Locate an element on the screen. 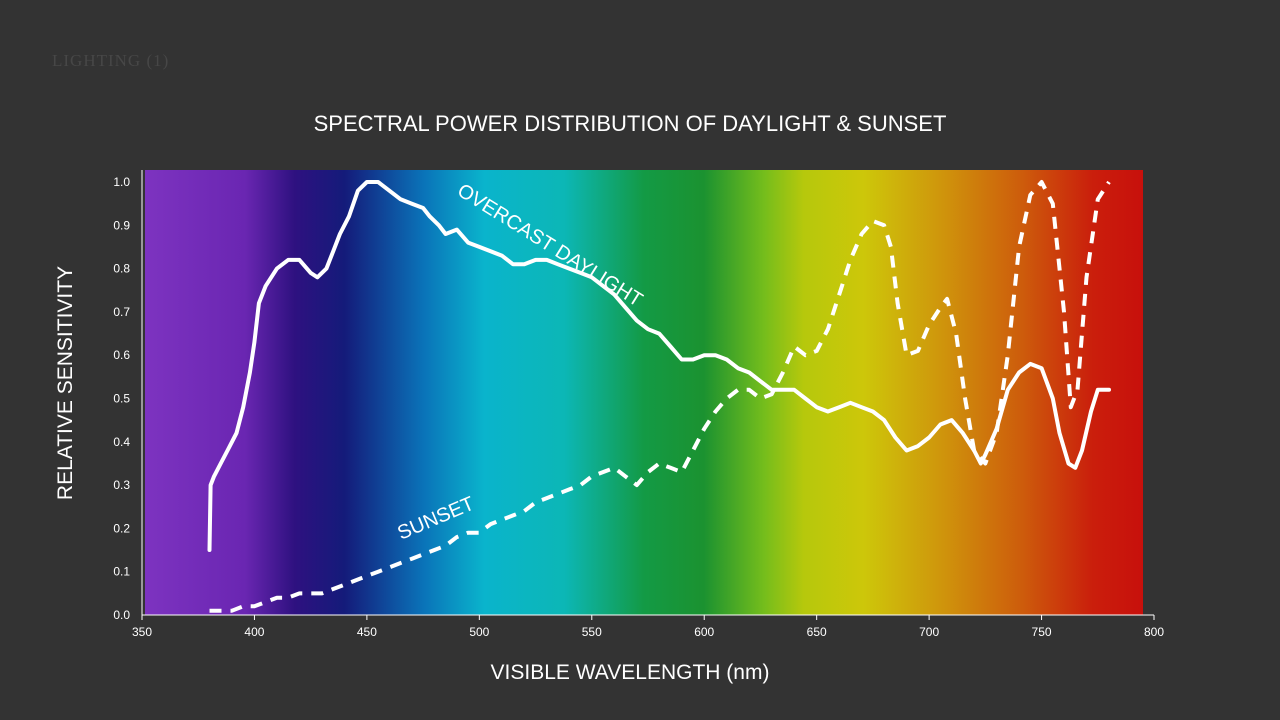 The image size is (1280, 720). y-tick-label: 0.1 is located at coordinates (121, 572).